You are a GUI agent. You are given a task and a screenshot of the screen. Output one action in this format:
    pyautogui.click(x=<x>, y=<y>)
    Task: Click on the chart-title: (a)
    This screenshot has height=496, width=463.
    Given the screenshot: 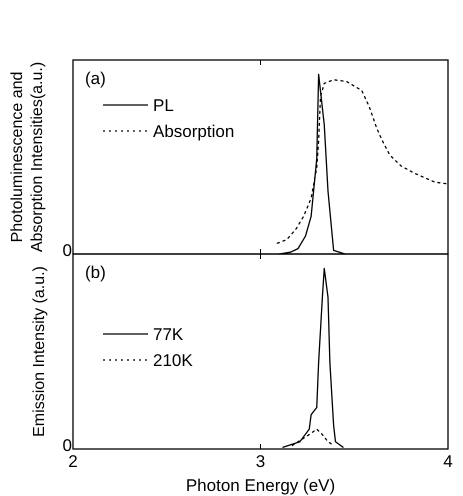 What is the action you would take?
    pyautogui.click(x=95, y=78)
    